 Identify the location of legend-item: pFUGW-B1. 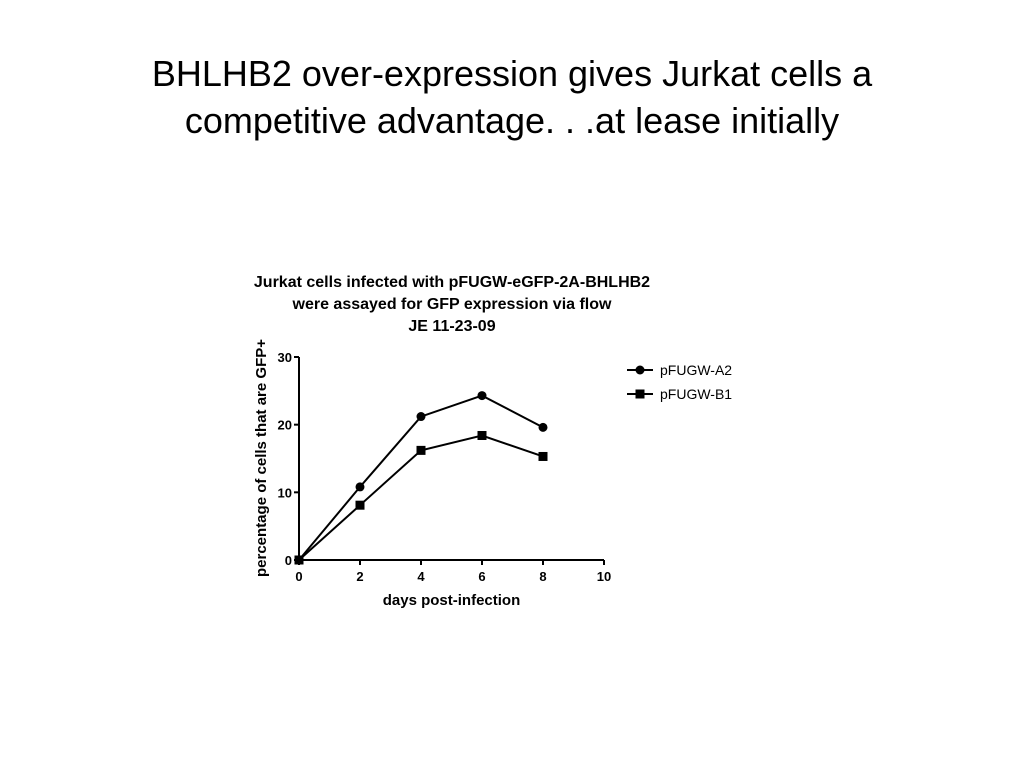
(679, 394).